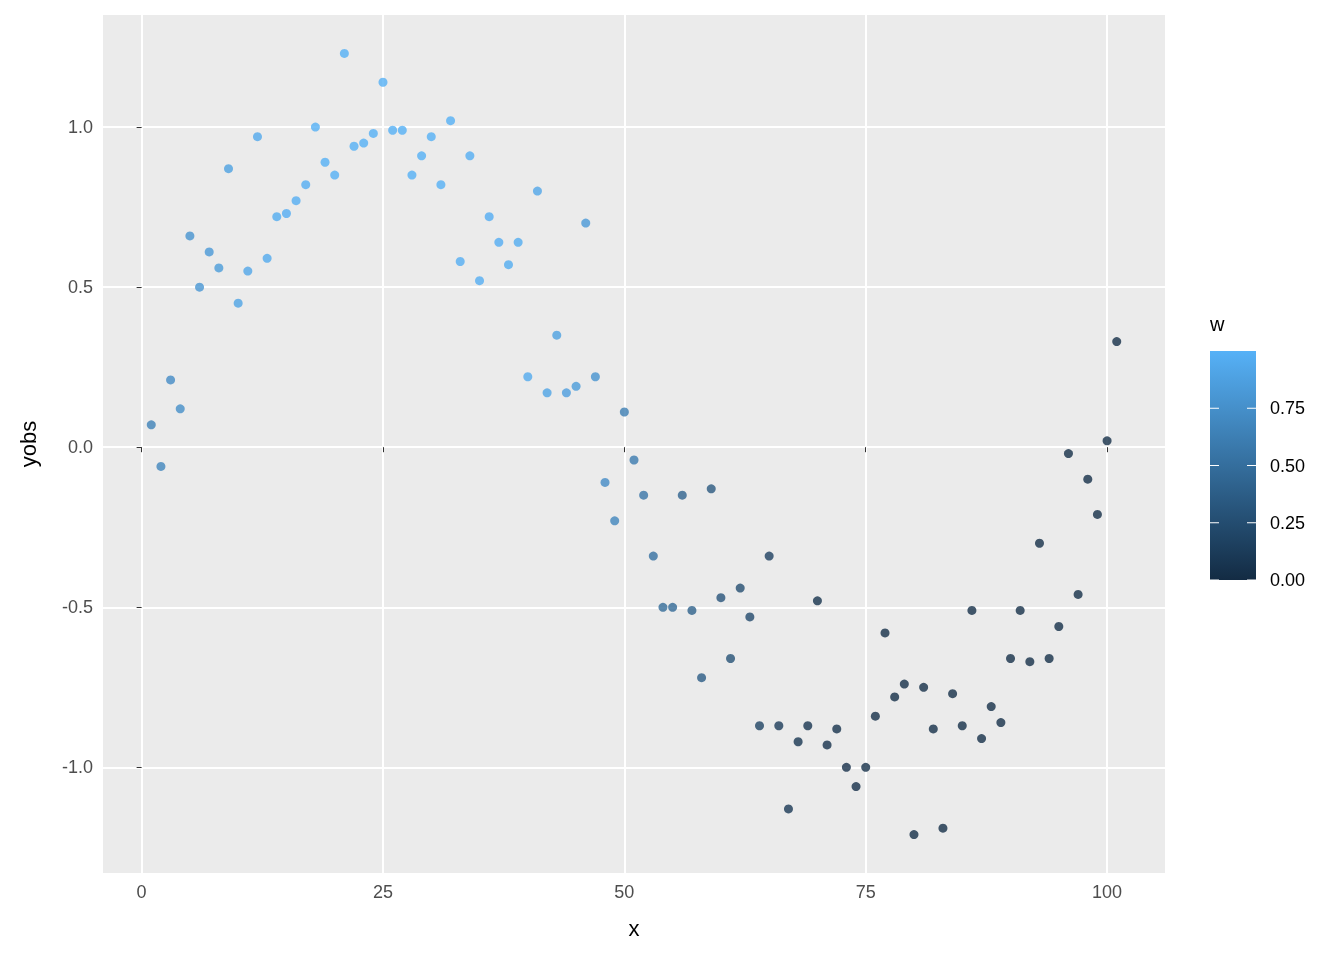 The image size is (1344, 960). What do you see at coordinates (1288, 580) in the screenshot?
I see `color-bar-label: 0.00` at bounding box center [1288, 580].